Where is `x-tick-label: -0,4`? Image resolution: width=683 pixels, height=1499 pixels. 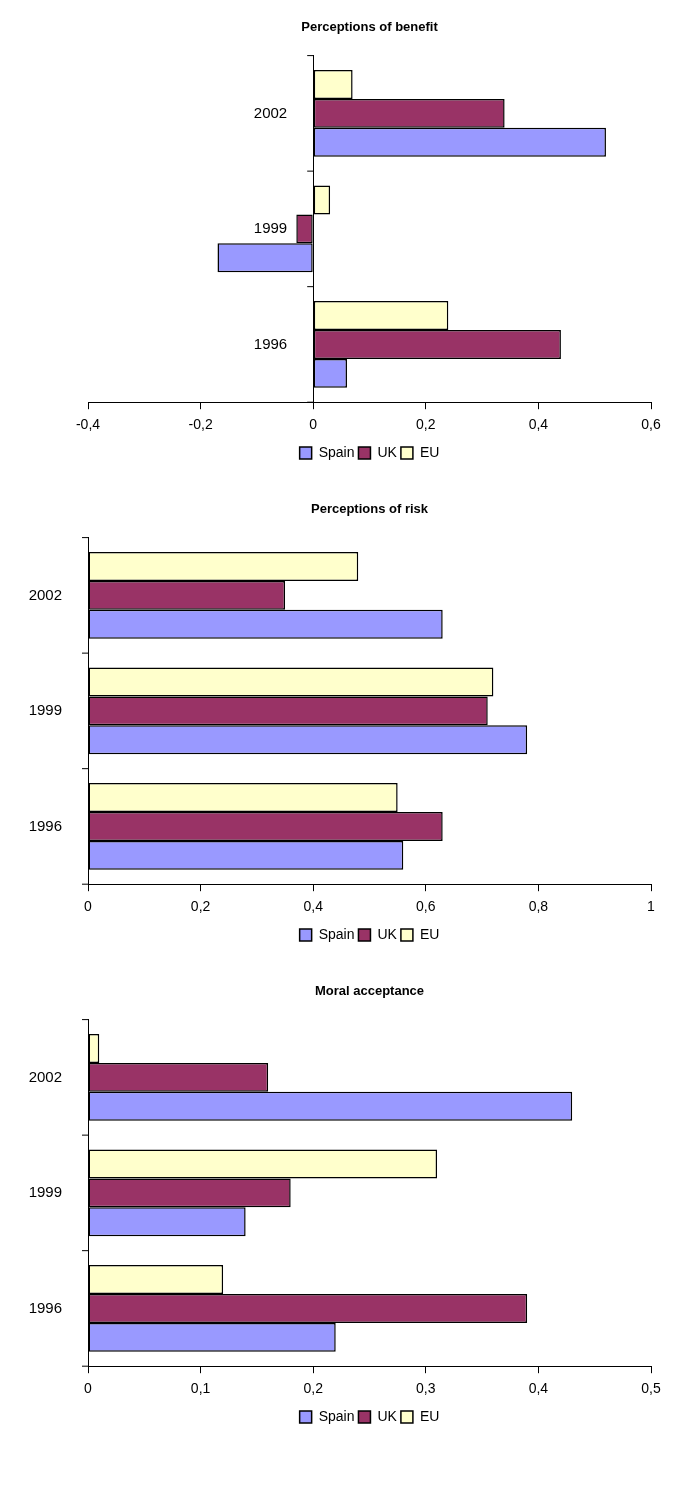 x-tick-label: -0,4 is located at coordinates (88, 424).